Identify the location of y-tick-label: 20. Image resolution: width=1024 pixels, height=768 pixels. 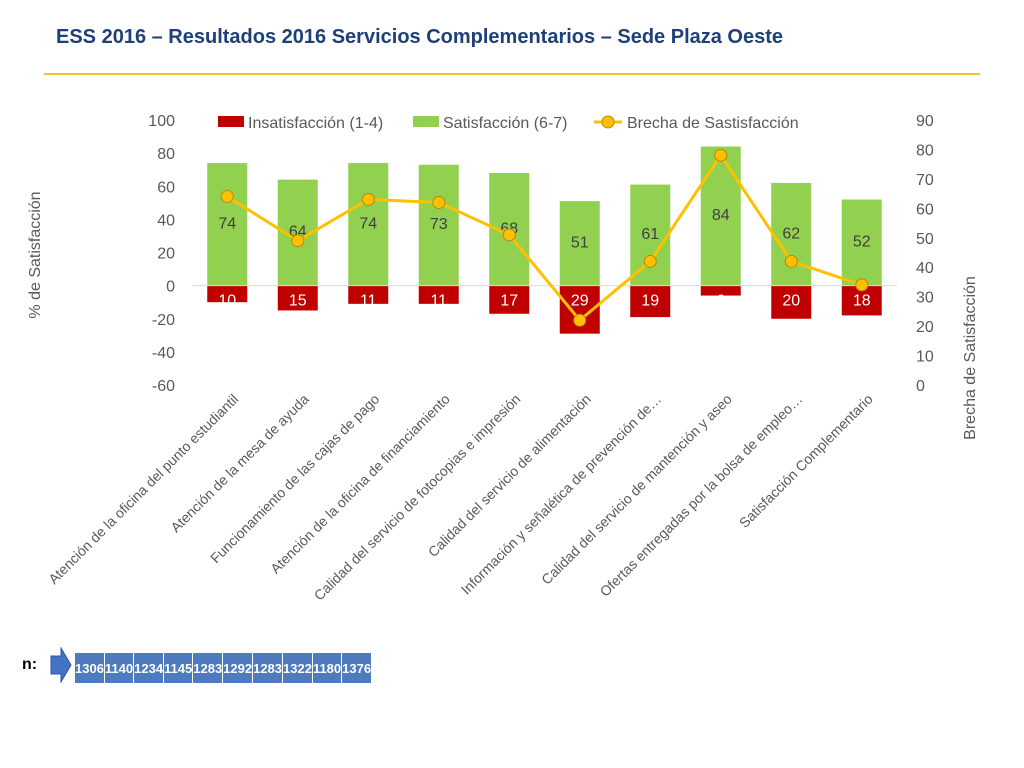
(166, 254).